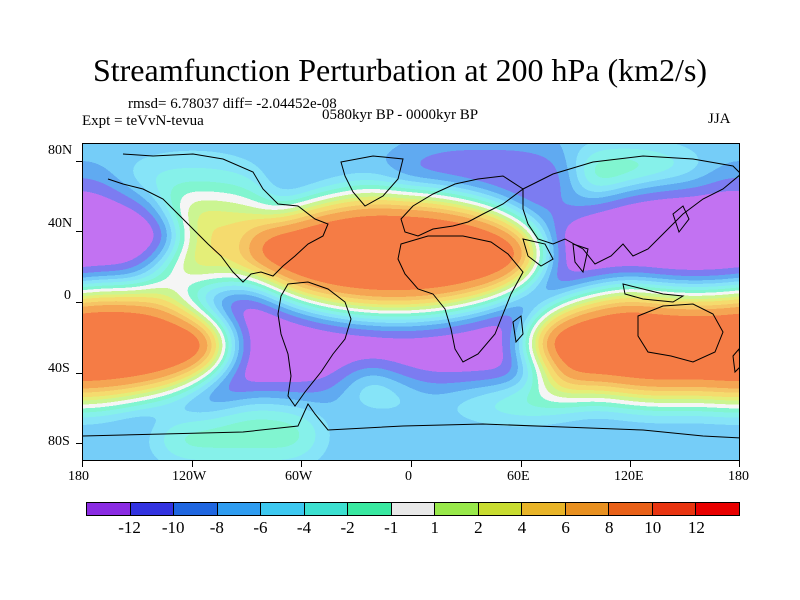 The width and height of the screenshot is (800, 600). What do you see at coordinates (522, 527) in the screenshot?
I see `colorbar-label-9: 4` at bounding box center [522, 527].